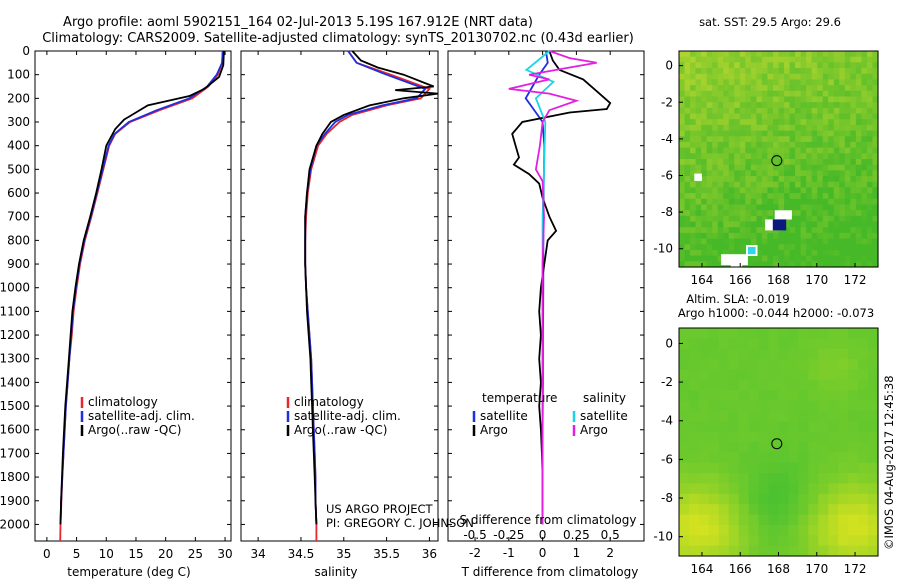  What do you see at coordinates (15, 501) in the screenshot?
I see `ytick-label: 1900` at bounding box center [15, 501].